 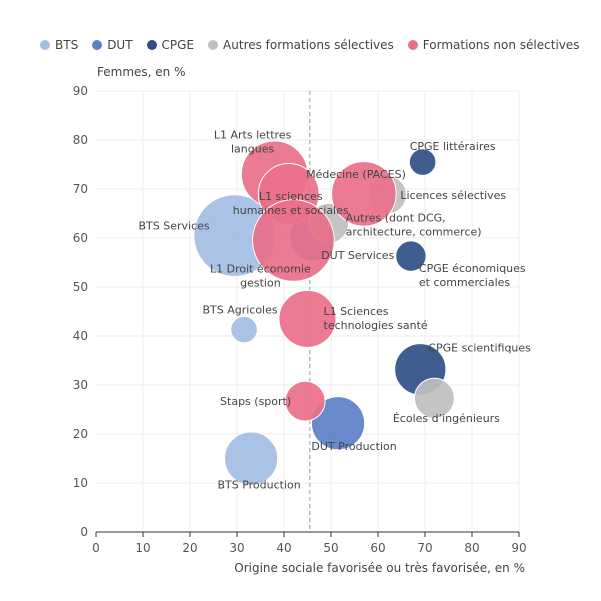 I want to click on legend-item: Formations non sélectives, so click(x=493, y=45).